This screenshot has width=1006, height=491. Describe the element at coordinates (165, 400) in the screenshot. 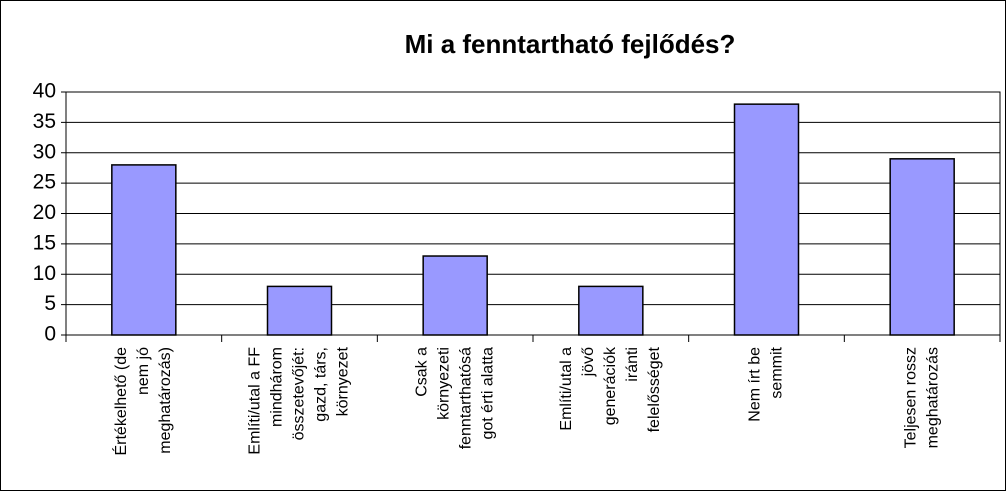

I see `x-tick-label: meghatározás)` at that location.